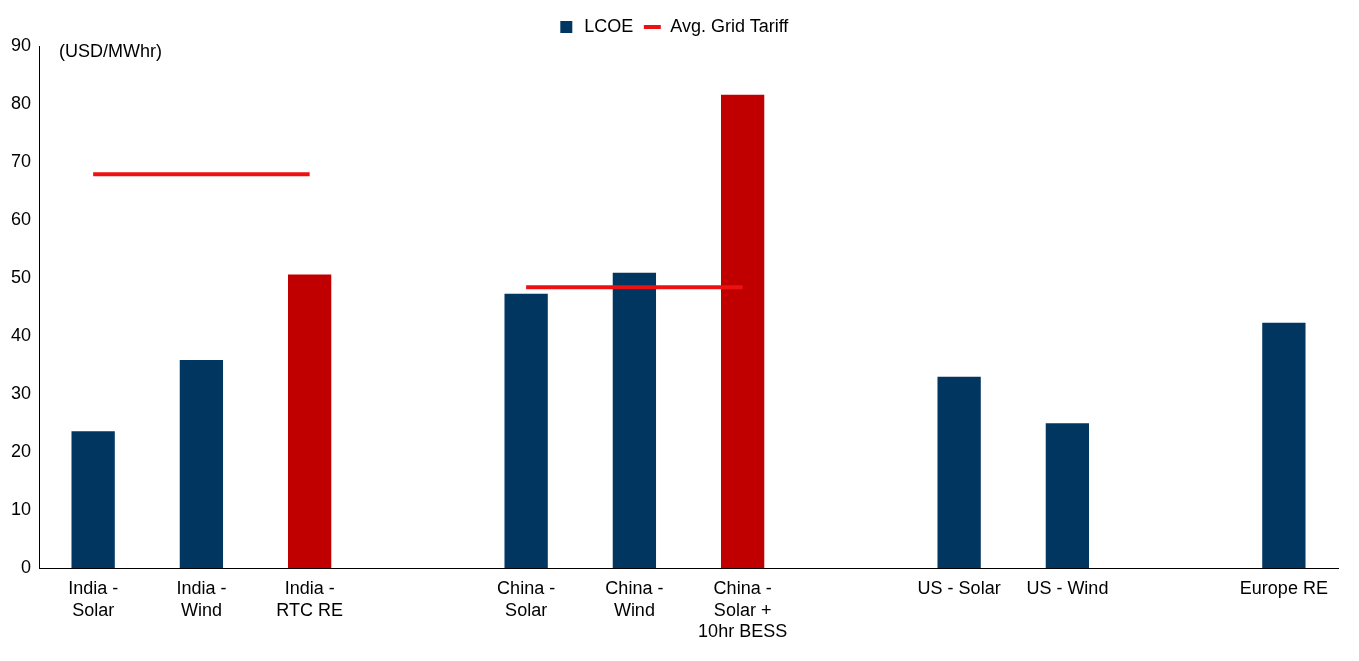 The image size is (1359, 661). What do you see at coordinates (21, 102) in the screenshot?
I see `y-tick-label: 80` at bounding box center [21, 102].